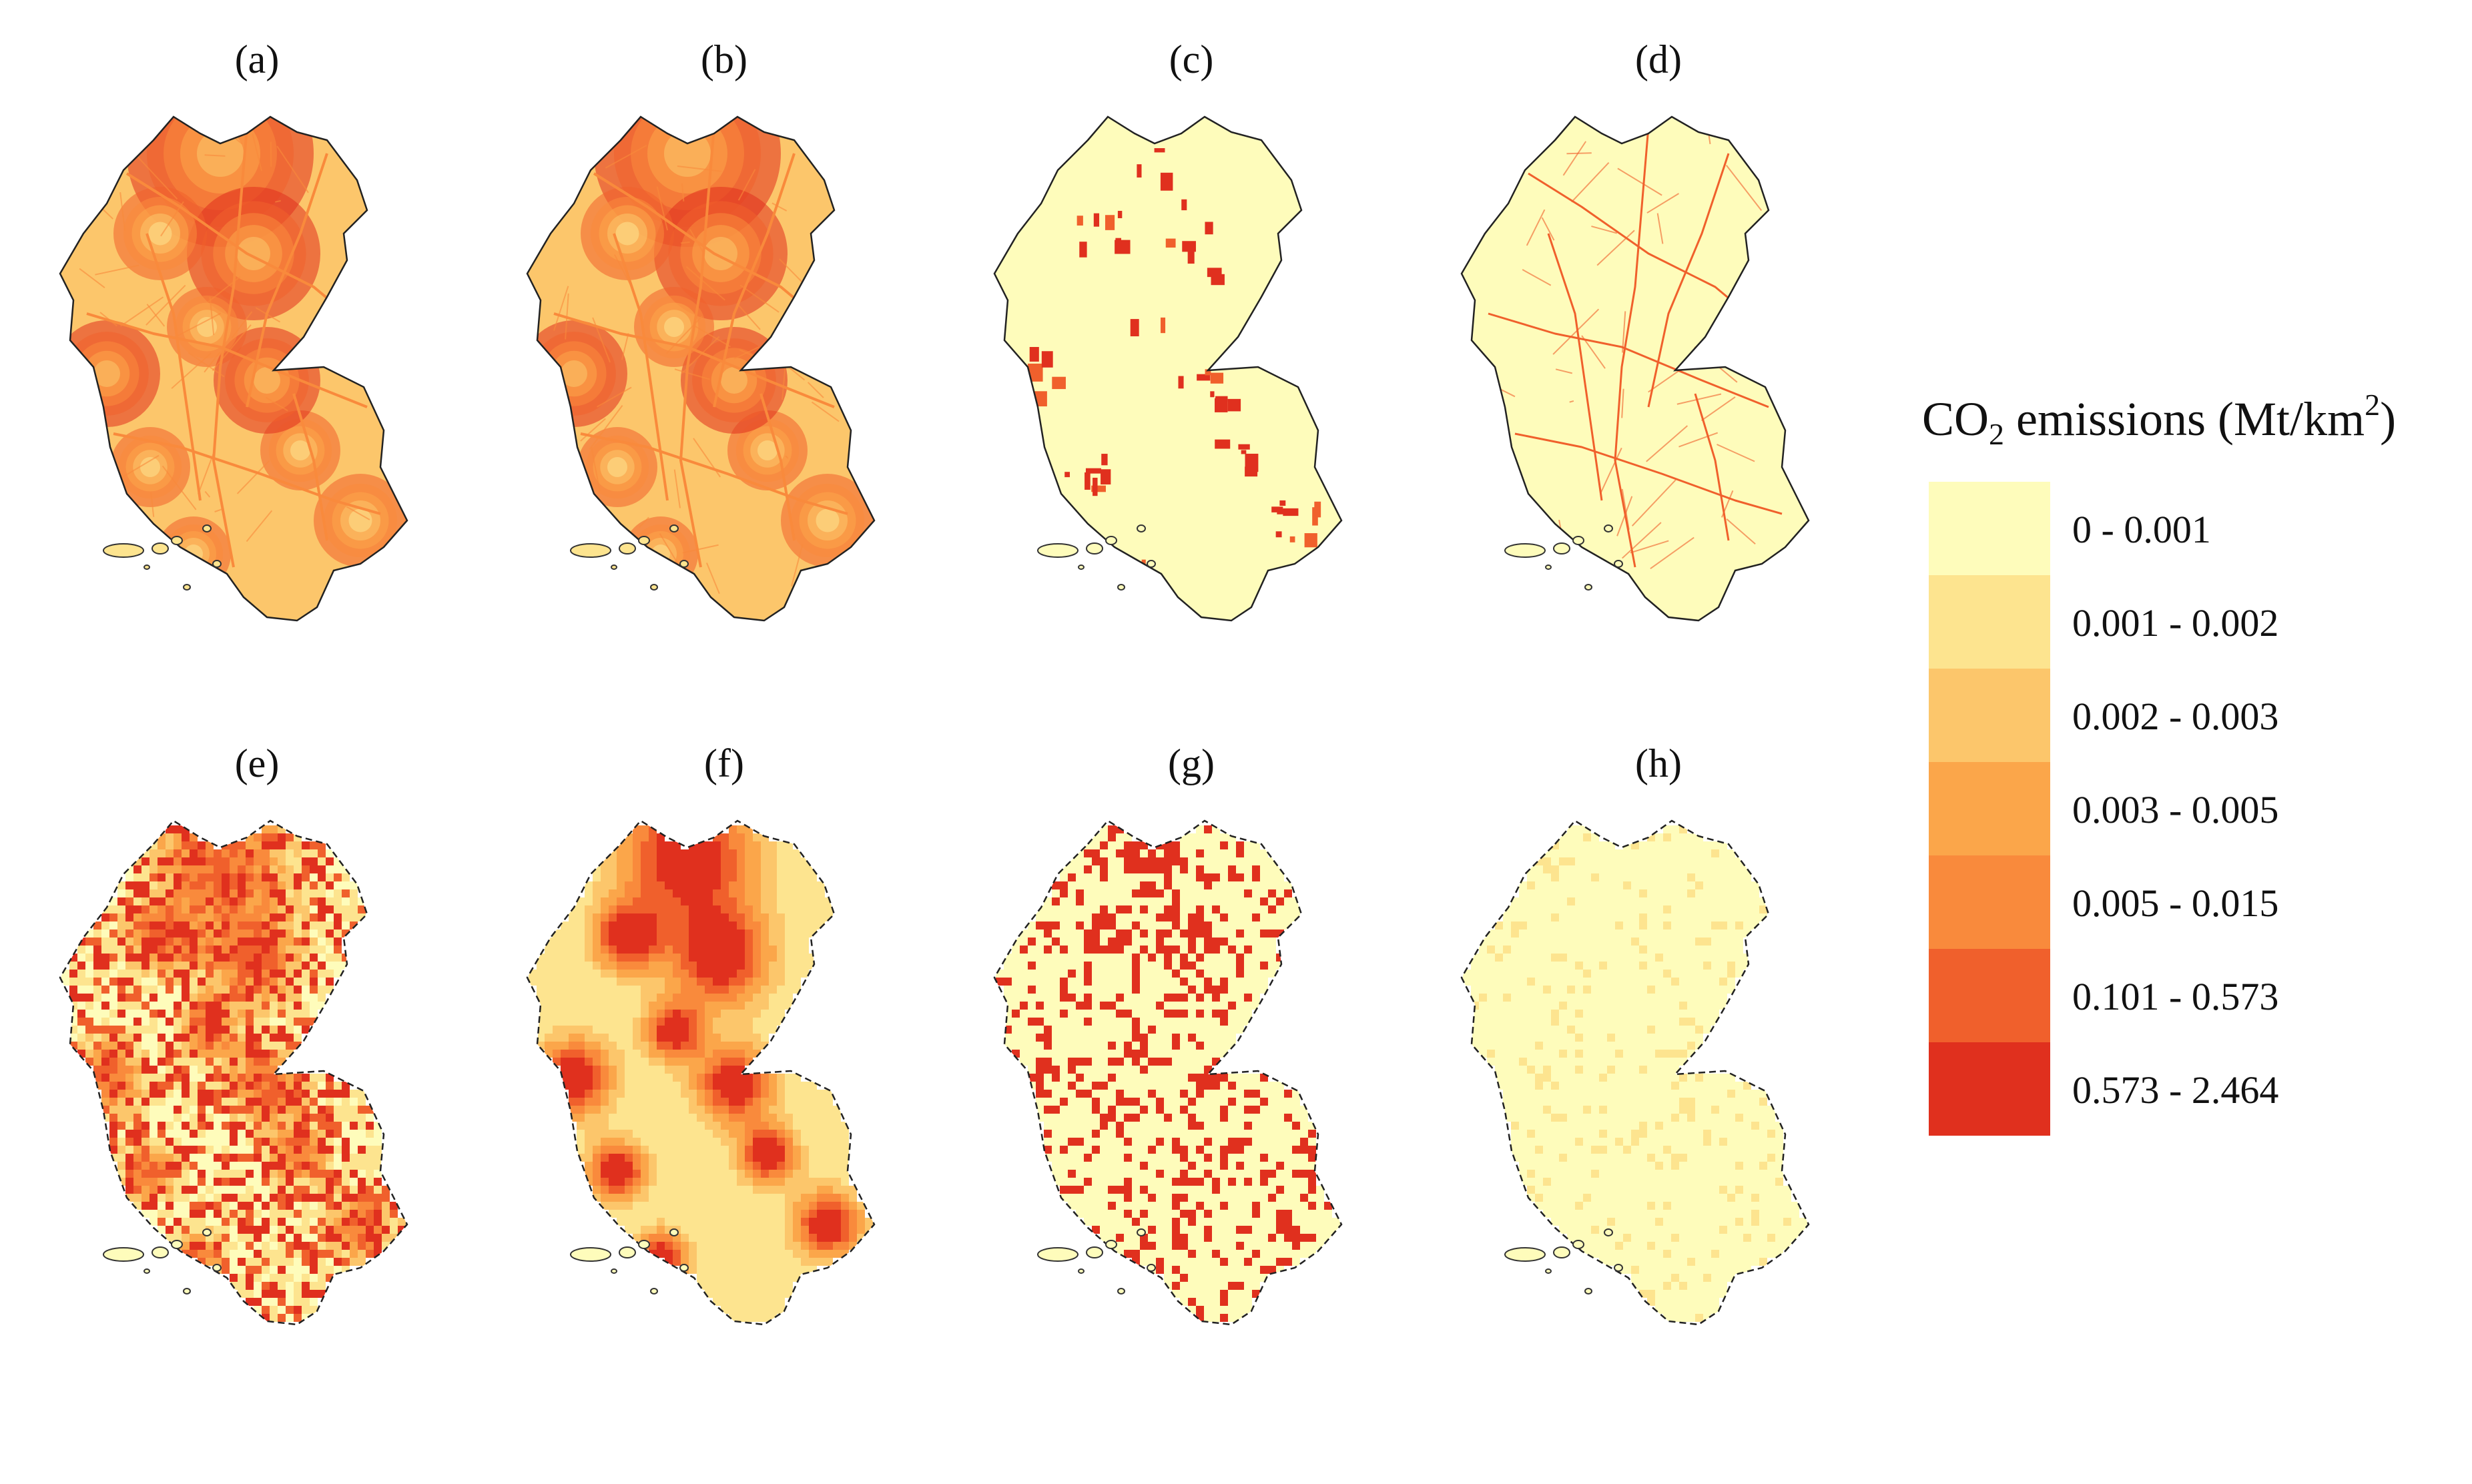 This screenshot has width=2472, height=1484. What do you see at coordinates (684, 1268) in the screenshot?
I see `island-shape` at bounding box center [684, 1268].